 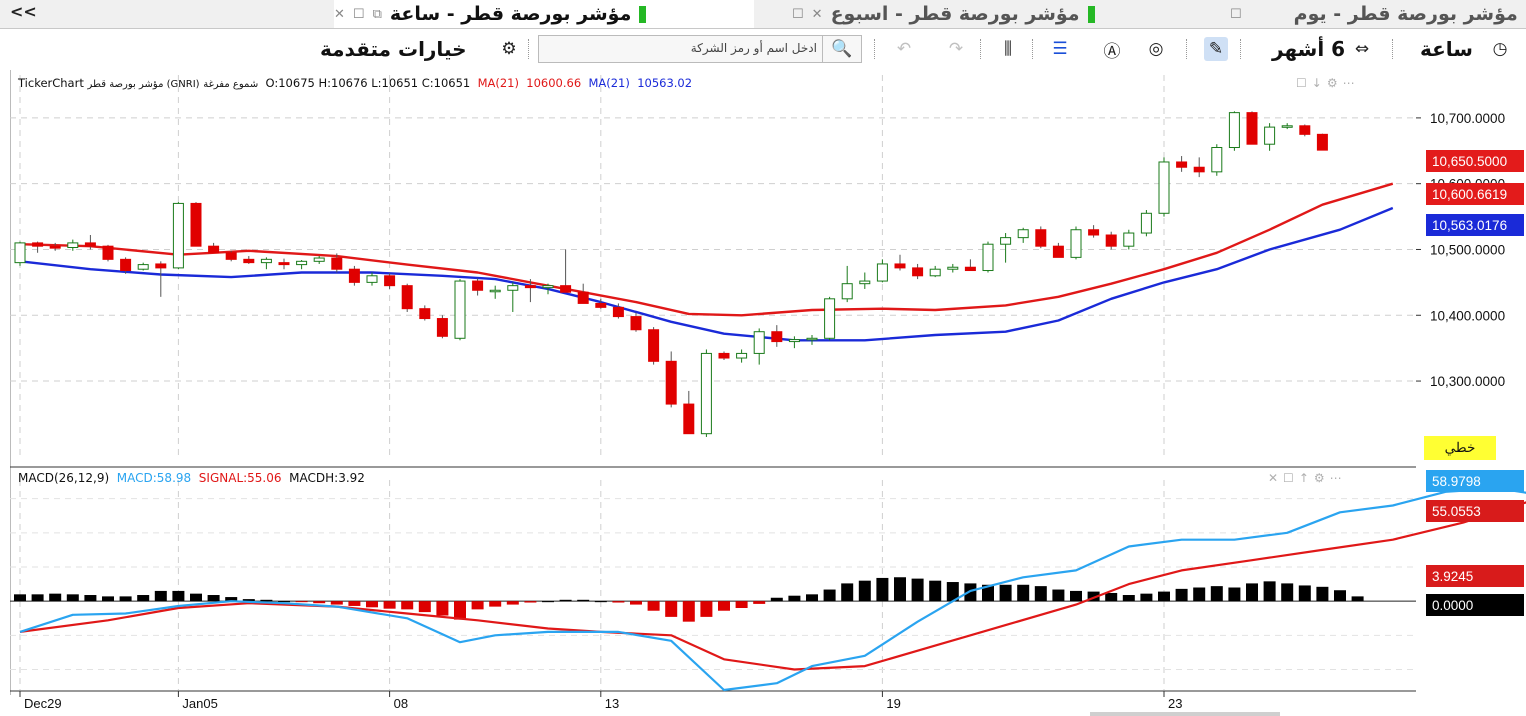 I want to click on chart-mode-badge: خطي, so click(x=1460, y=448).